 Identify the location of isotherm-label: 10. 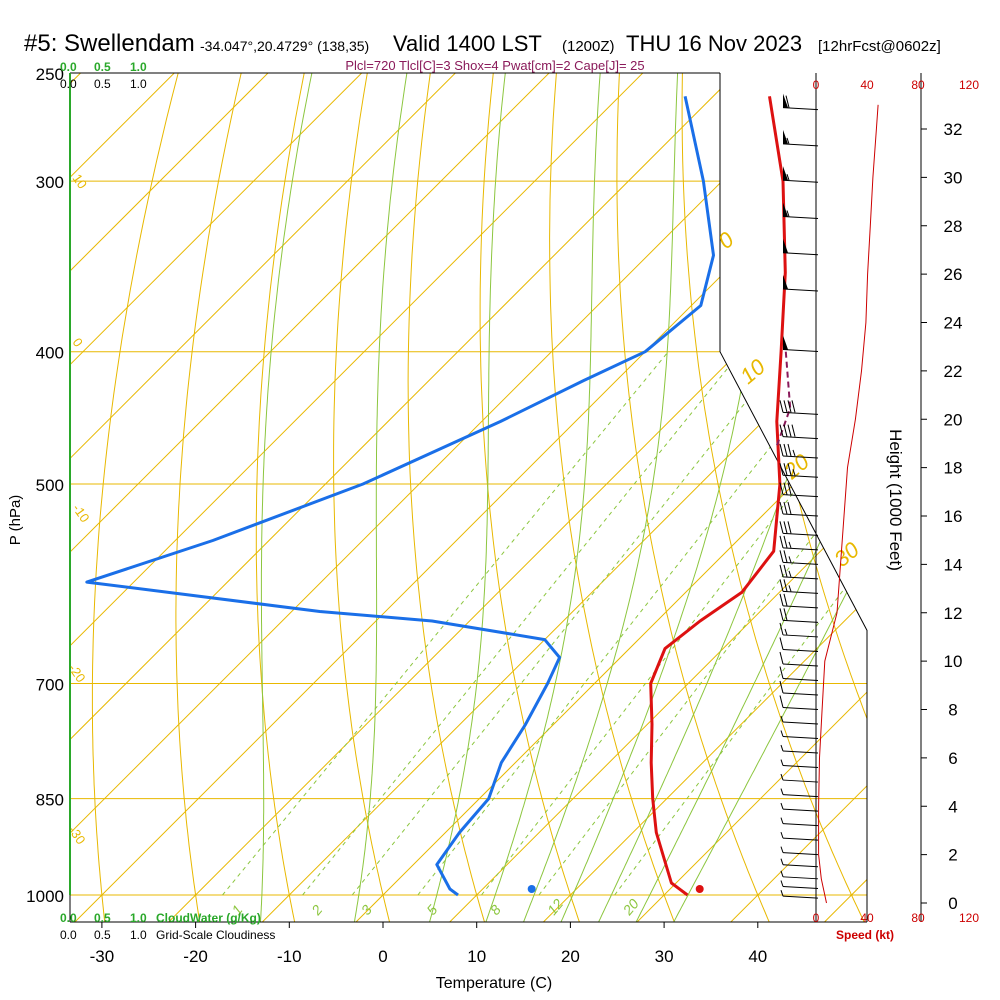
(80, 181).